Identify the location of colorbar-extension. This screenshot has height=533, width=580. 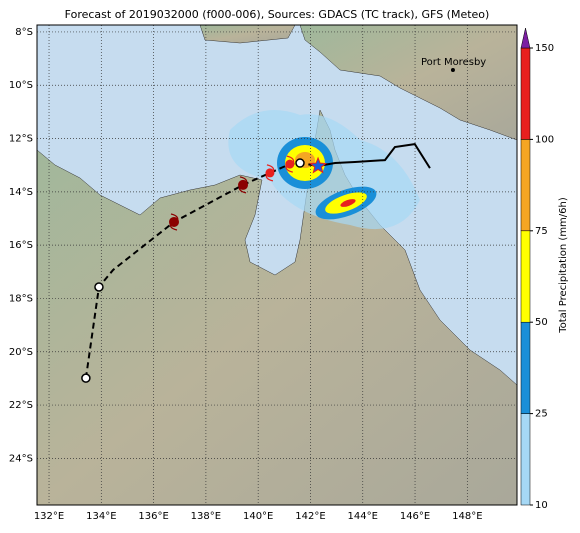
(525, 38).